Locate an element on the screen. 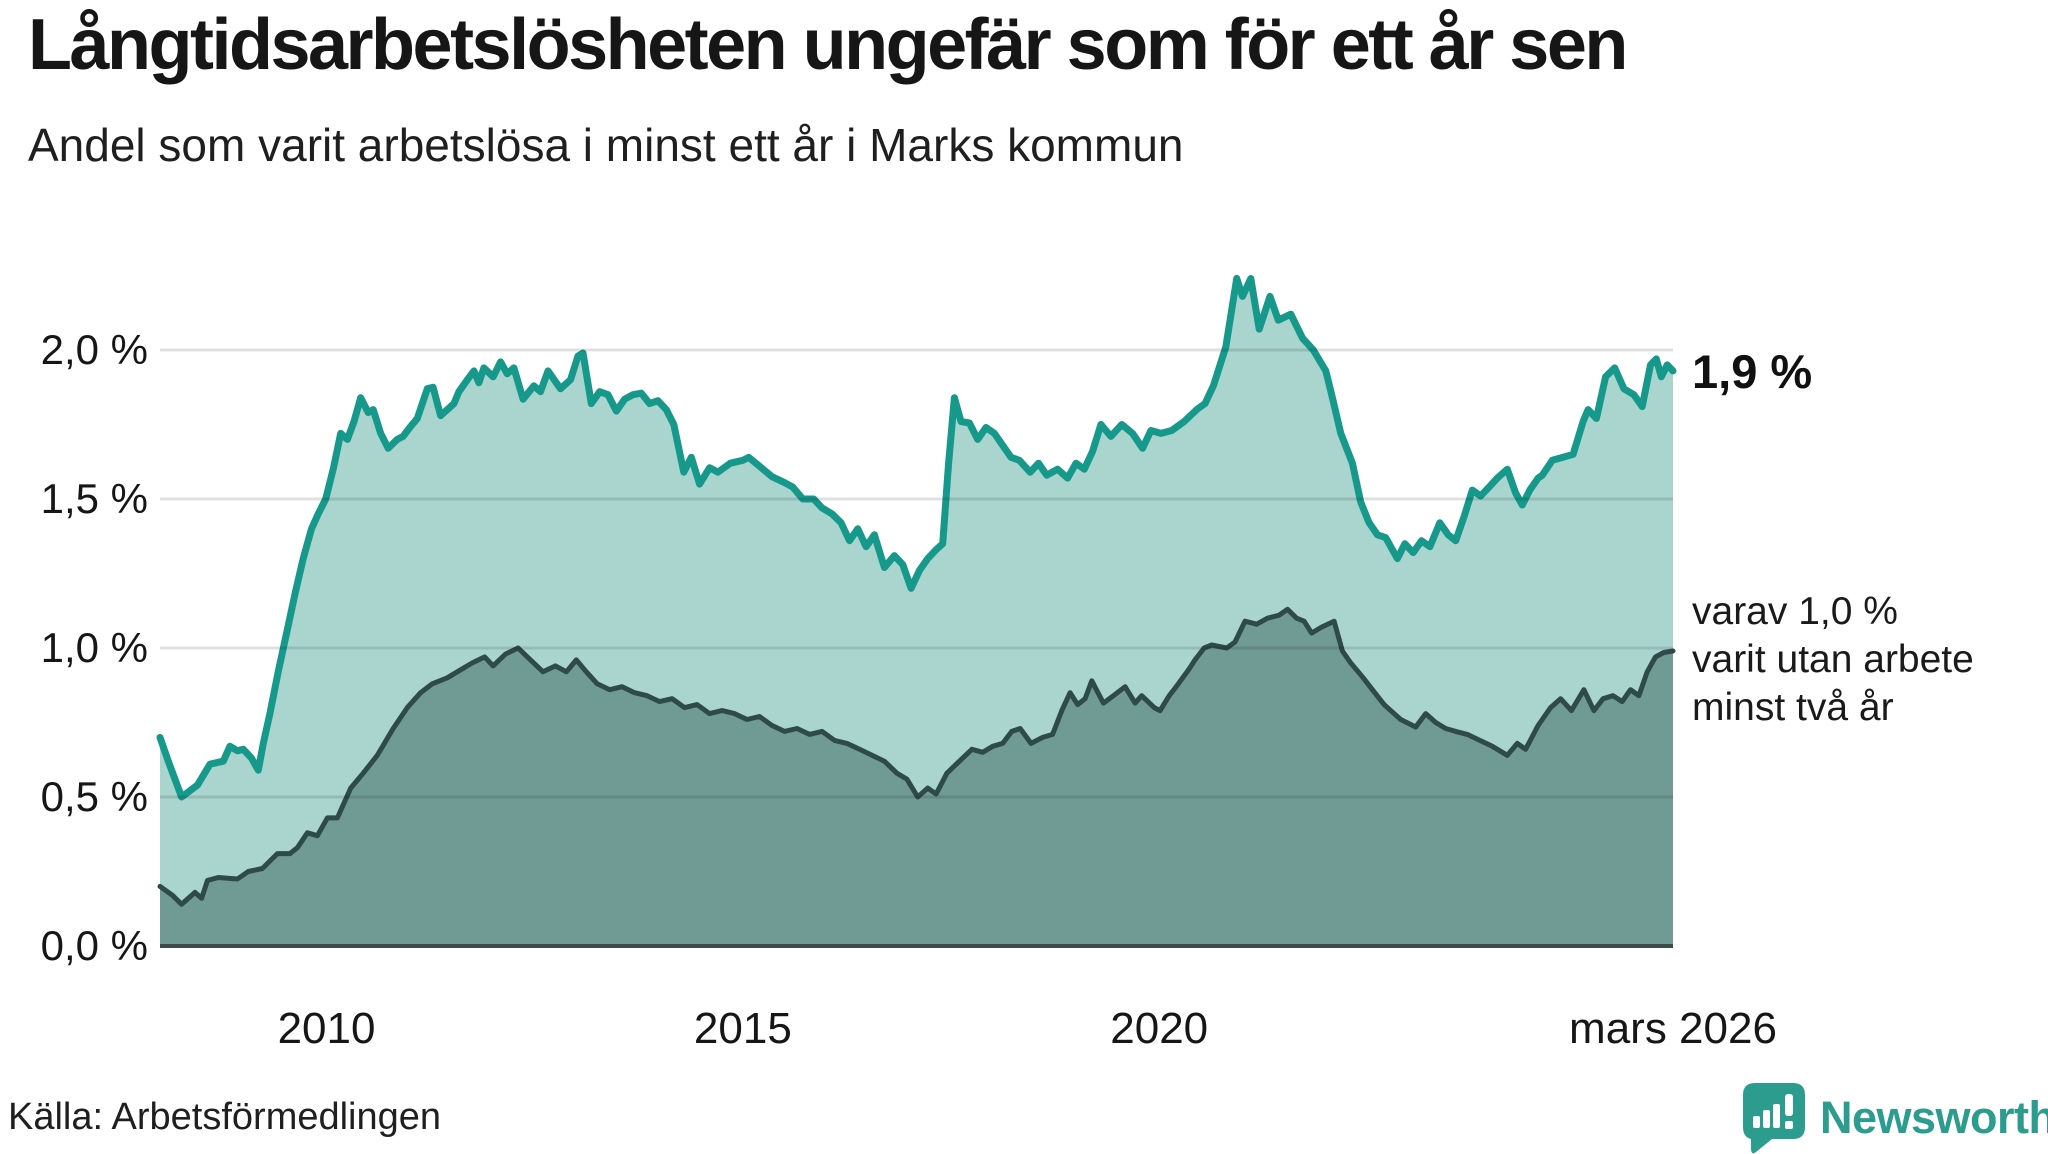  speech-bubble-bar-chart-icon is located at coordinates (1774, 1118).